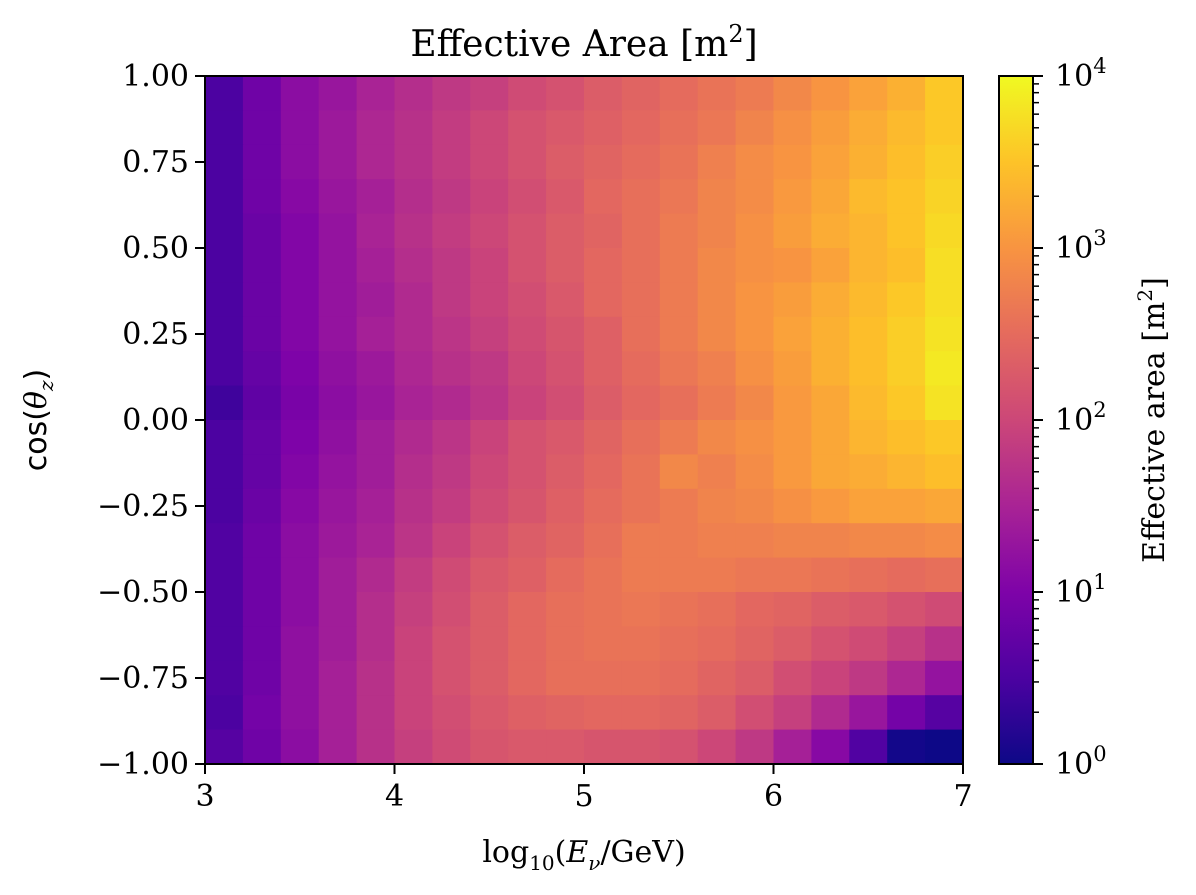 The height and width of the screenshot is (895, 1196). I want to click on x-tick-label: 5, so click(583, 796).